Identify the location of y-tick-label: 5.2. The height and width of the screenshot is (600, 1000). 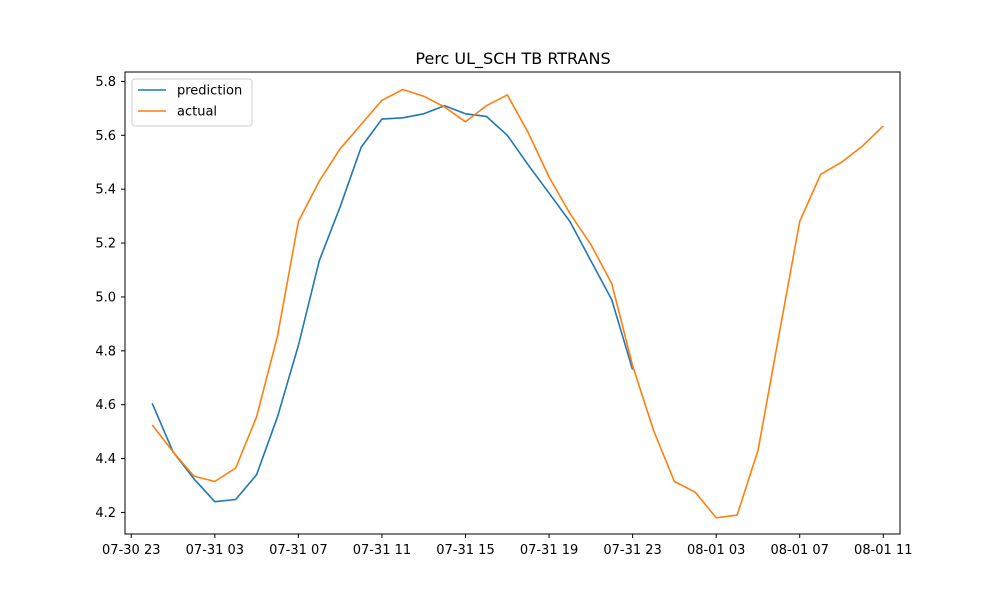
(105, 244).